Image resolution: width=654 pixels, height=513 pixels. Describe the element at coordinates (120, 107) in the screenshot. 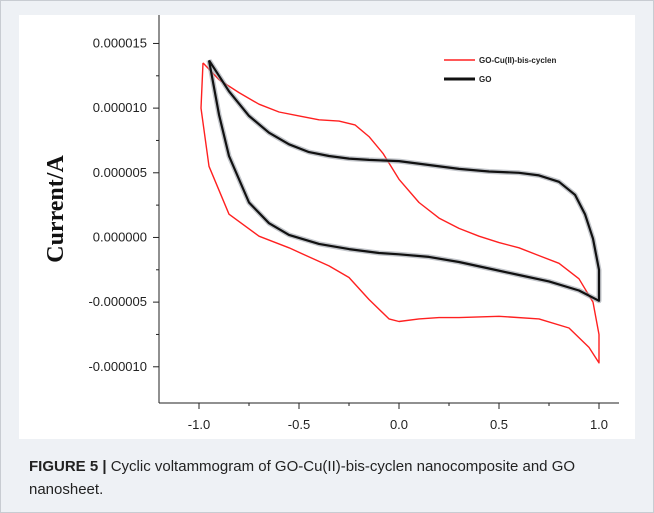

I see `y-tick-label: 0.000010` at that location.